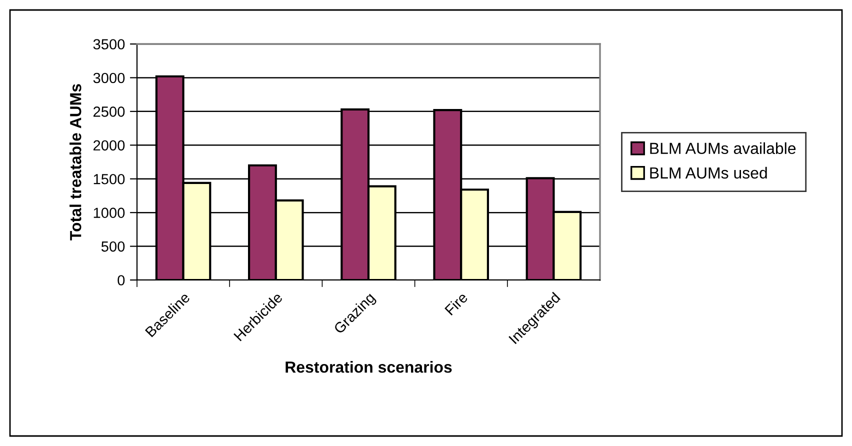  What do you see at coordinates (456, 304) in the screenshot?
I see `x-tick-label: Fire` at bounding box center [456, 304].